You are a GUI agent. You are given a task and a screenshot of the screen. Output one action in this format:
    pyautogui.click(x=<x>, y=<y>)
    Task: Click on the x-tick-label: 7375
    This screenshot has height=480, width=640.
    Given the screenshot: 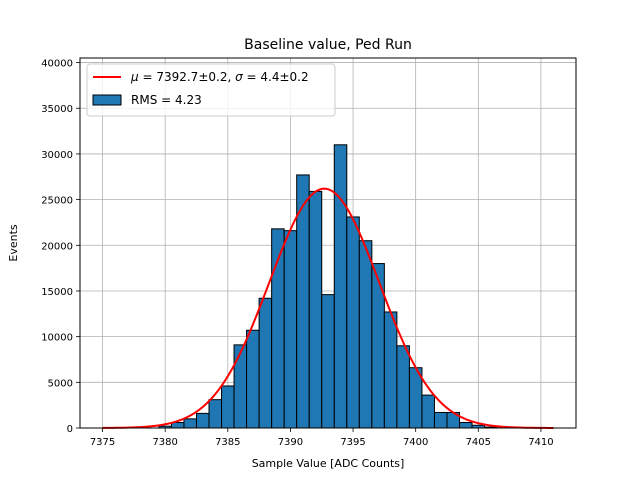 What is the action you would take?
    pyautogui.click(x=102, y=442)
    